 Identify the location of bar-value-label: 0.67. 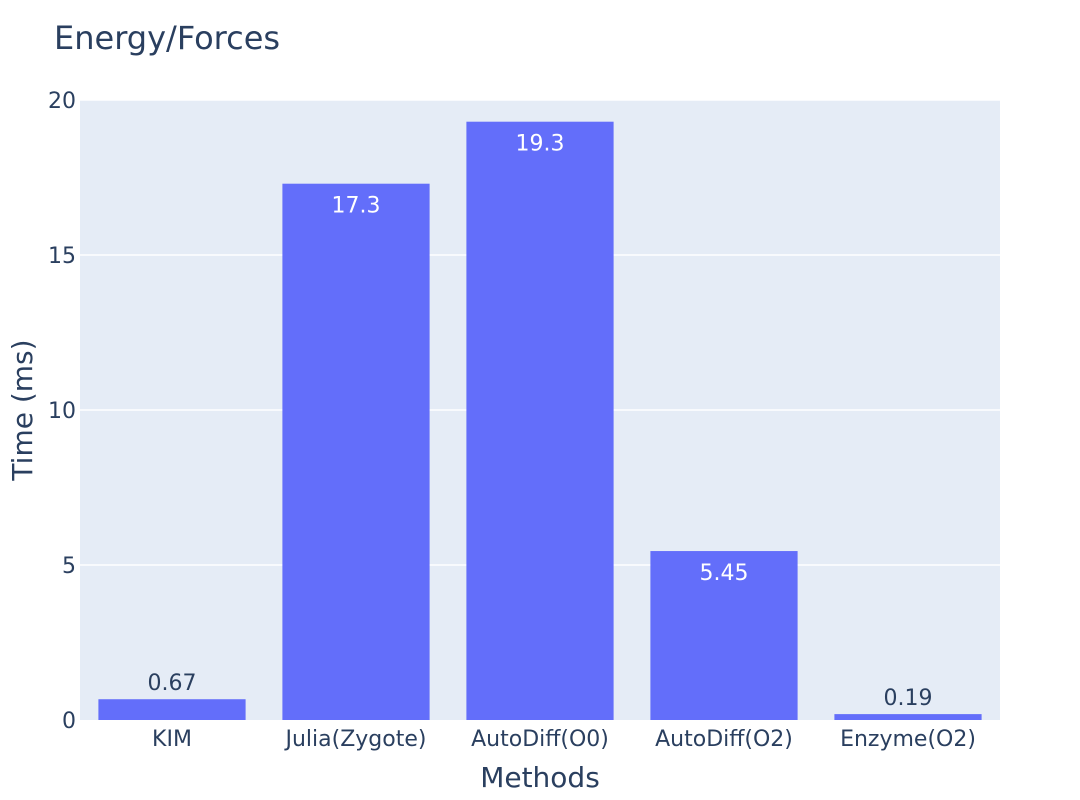
(172, 683).